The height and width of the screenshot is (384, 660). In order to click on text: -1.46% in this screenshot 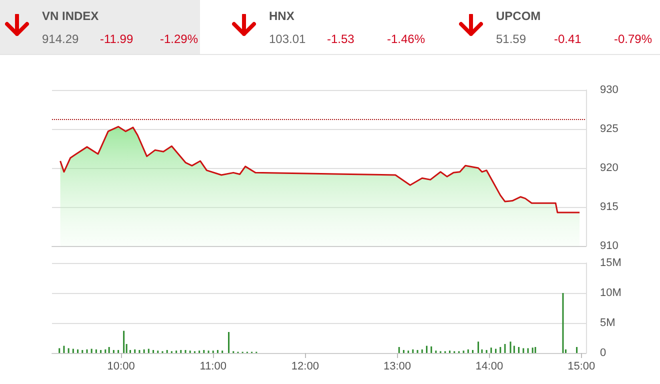, I will do `click(406, 39)`.